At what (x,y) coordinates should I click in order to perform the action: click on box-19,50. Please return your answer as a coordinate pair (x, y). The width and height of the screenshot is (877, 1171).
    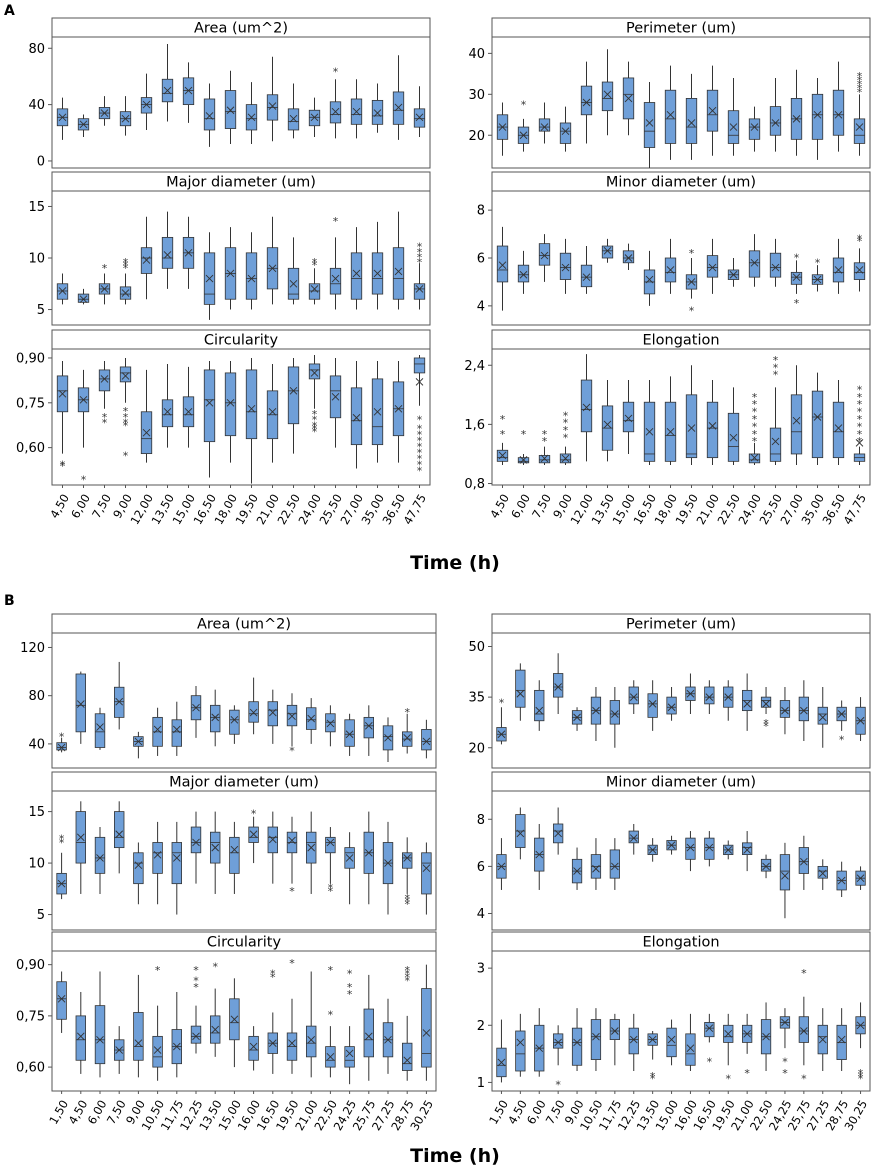
    Looking at the image, I should click on (251, 271).